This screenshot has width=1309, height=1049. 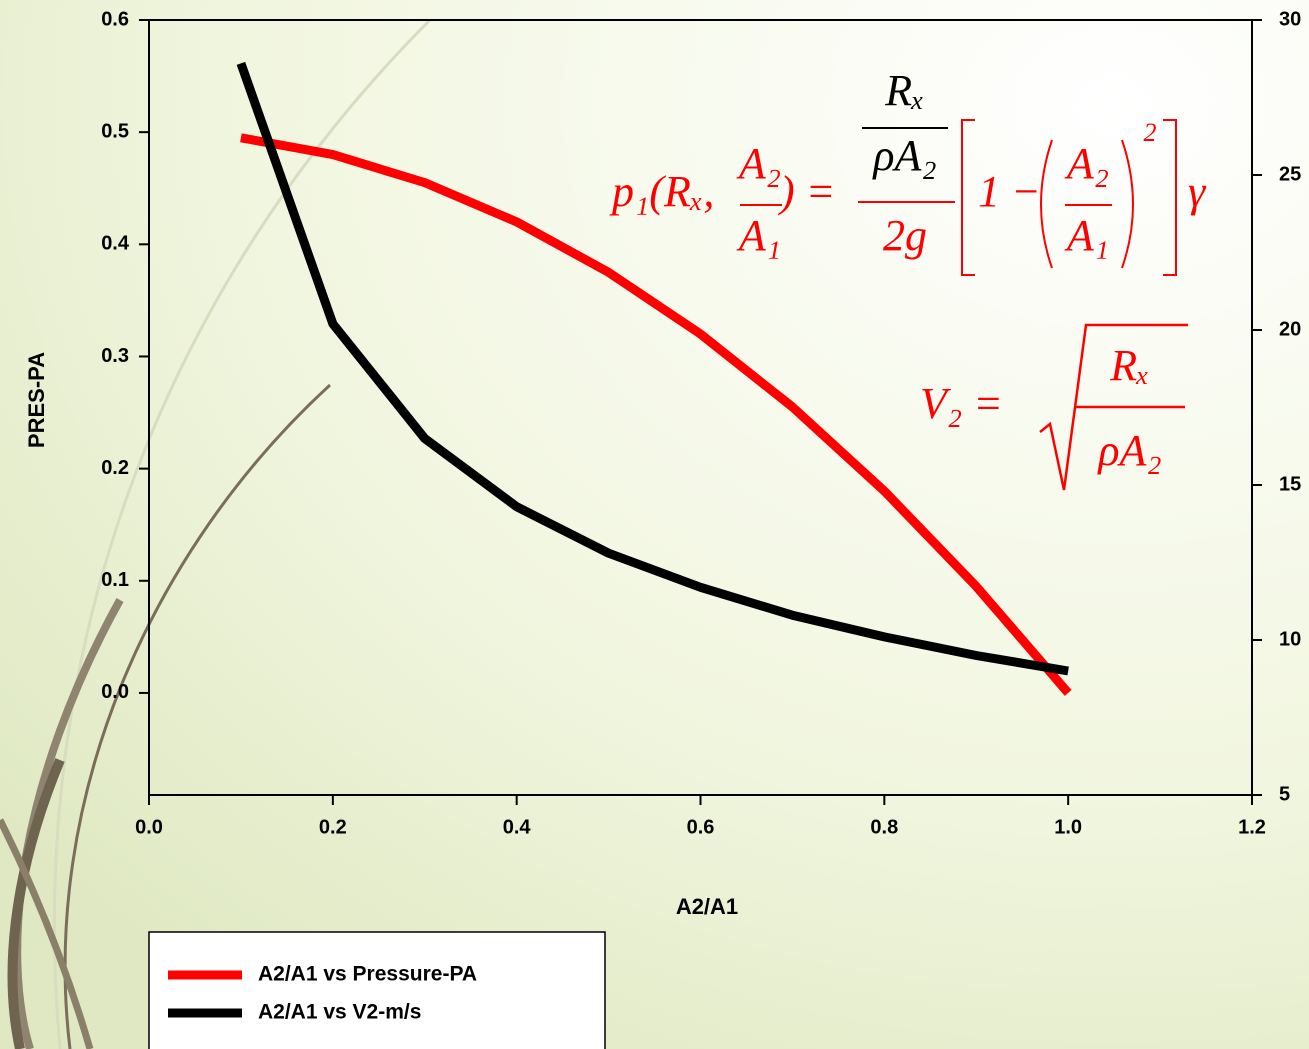 I want to click on y2-tick-label: 10, so click(x=1290, y=639).